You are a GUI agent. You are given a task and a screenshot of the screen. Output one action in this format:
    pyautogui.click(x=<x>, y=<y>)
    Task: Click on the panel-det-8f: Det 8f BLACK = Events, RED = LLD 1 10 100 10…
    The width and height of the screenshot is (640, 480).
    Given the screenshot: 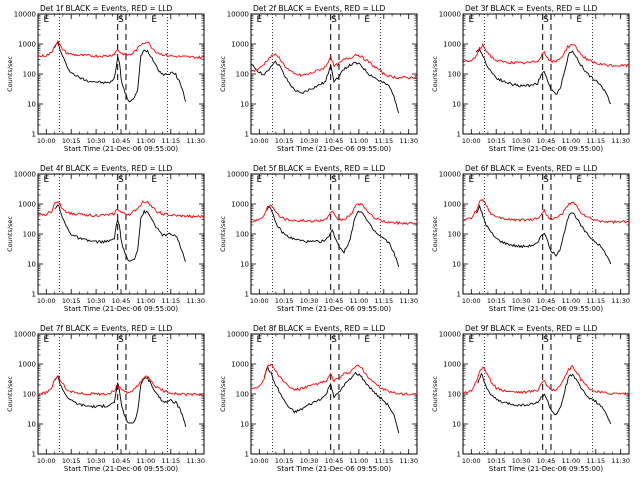 What is the action you would take?
    pyautogui.click(x=318, y=398)
    